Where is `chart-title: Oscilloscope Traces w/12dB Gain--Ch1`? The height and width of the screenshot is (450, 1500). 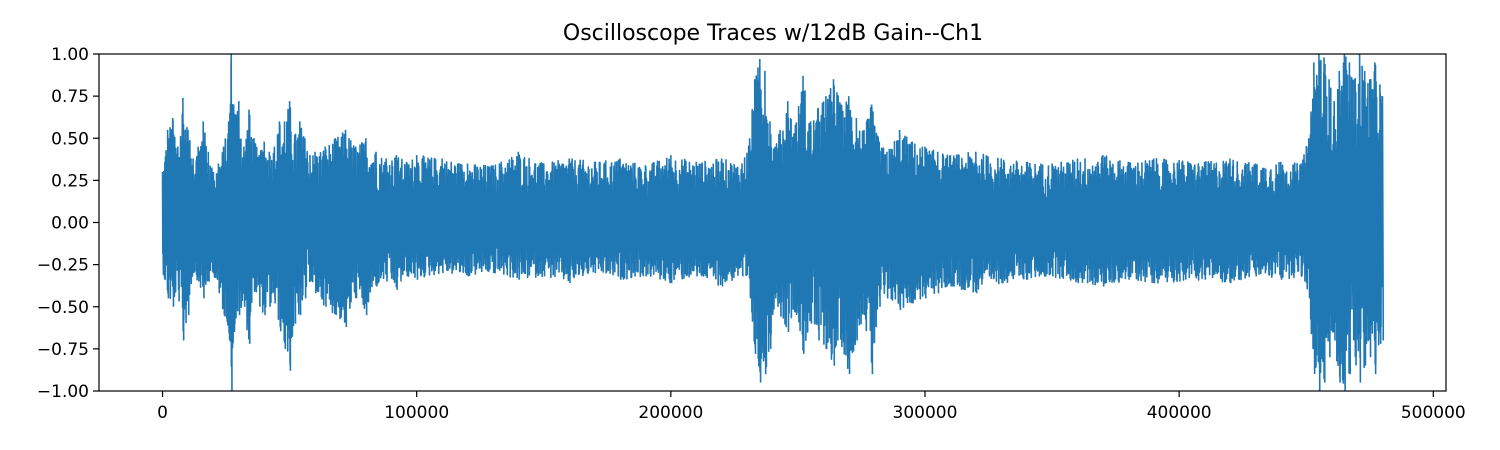
chart-title: Oscilloscope Traces w/12dB Gain--Ch1 is located at coordinates (773, 33).